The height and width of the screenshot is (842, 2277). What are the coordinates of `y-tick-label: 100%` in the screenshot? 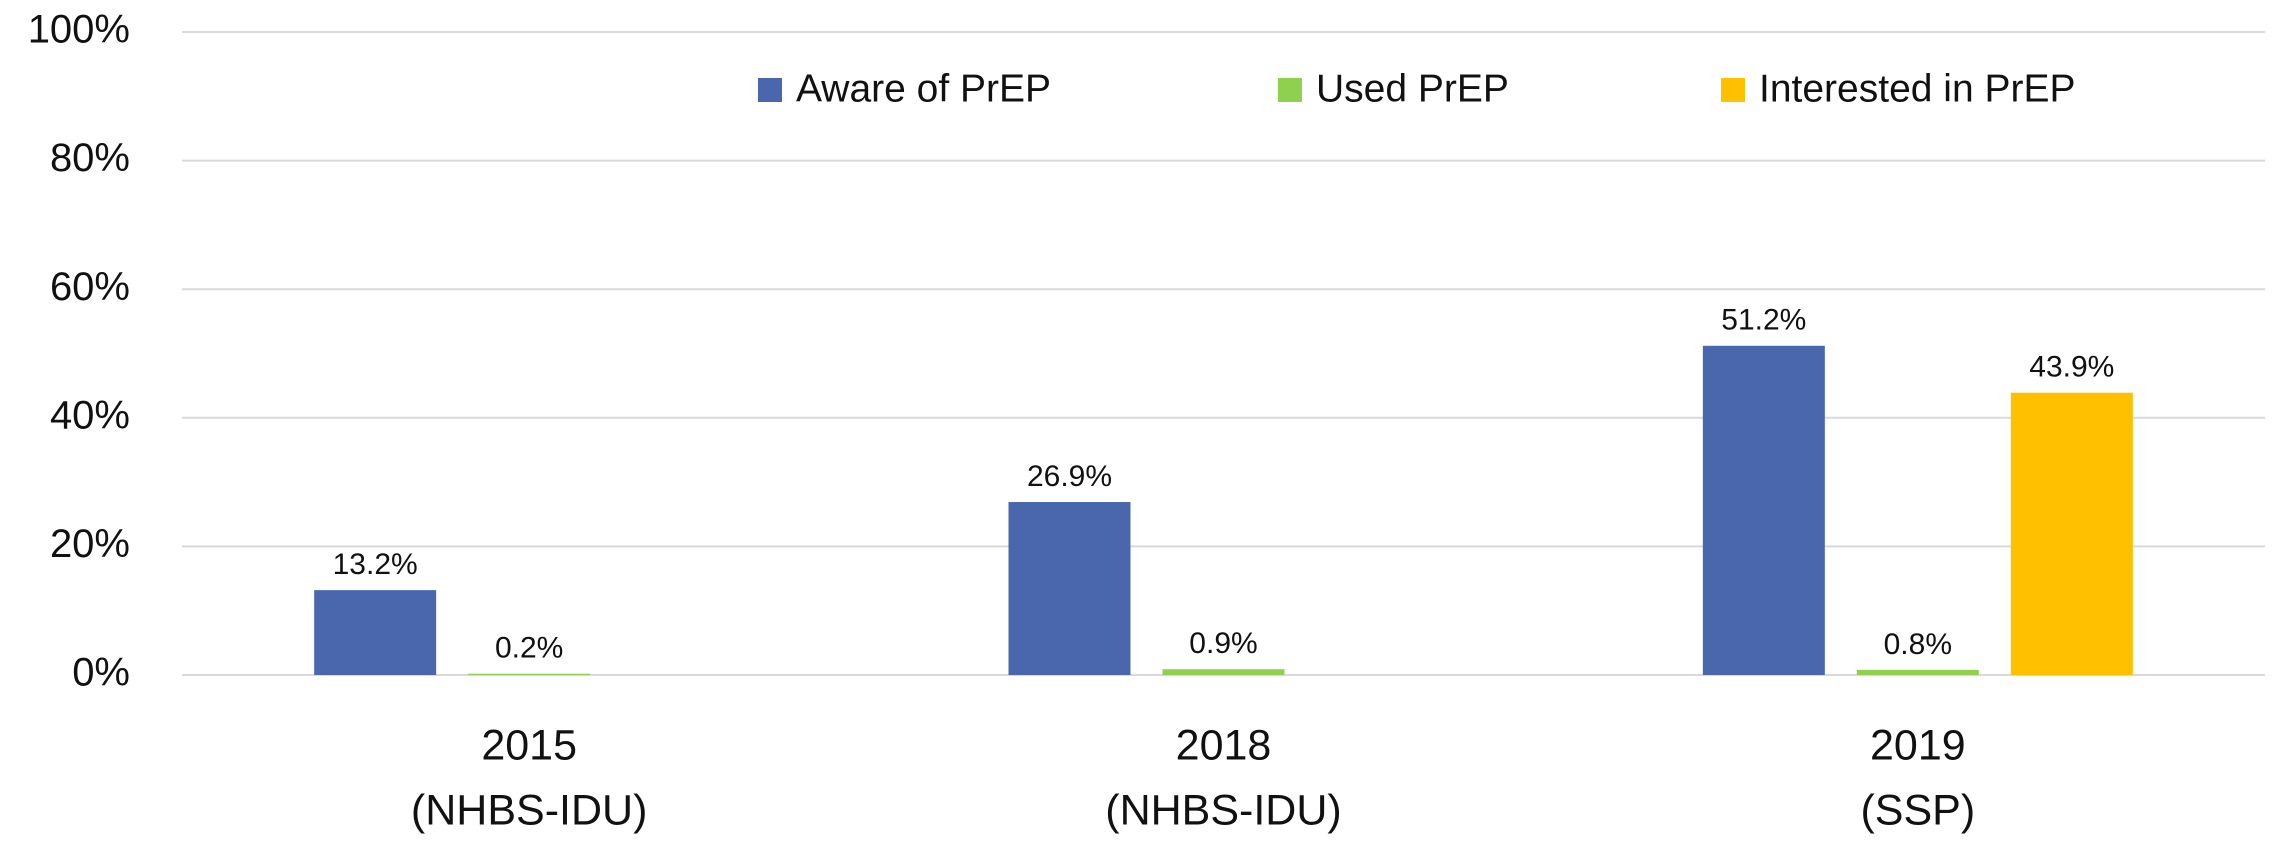 It's located at (79, 30).